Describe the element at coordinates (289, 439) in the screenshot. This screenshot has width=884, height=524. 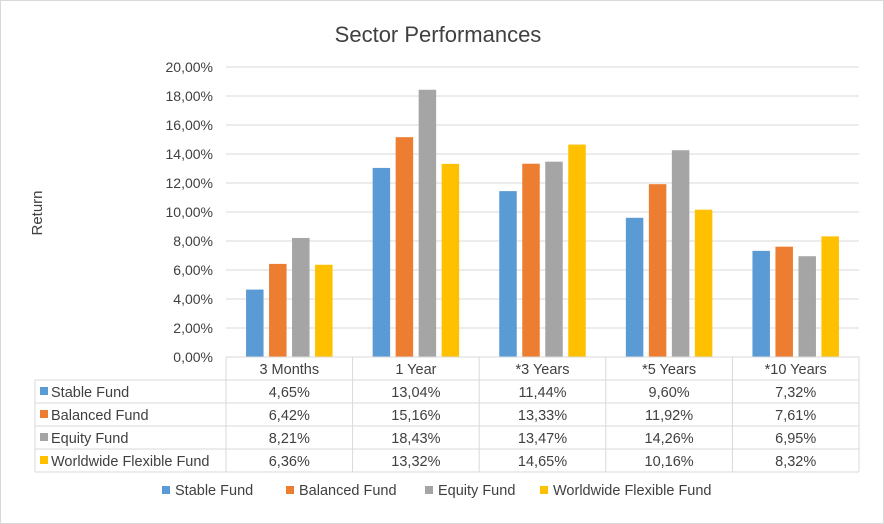
I see `table-cell-value: 8,21%` at that location.